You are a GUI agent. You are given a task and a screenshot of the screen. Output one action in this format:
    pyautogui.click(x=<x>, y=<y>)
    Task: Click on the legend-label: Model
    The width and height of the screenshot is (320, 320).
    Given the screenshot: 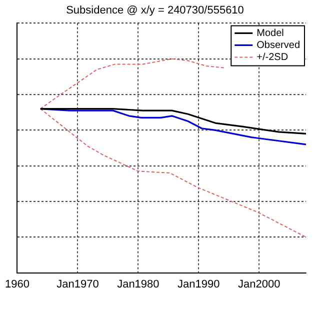 What is the action you would take?
    pyautogui.click(x=270, y=33)
    